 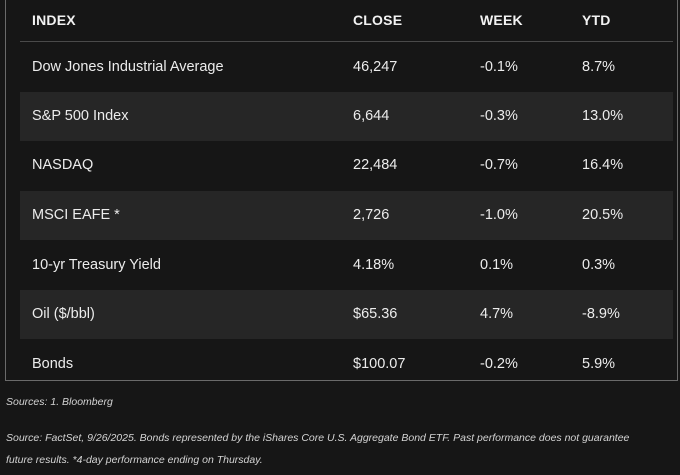 I want to click on cell-ytd: 0.3%, so click(x=599, y=265).